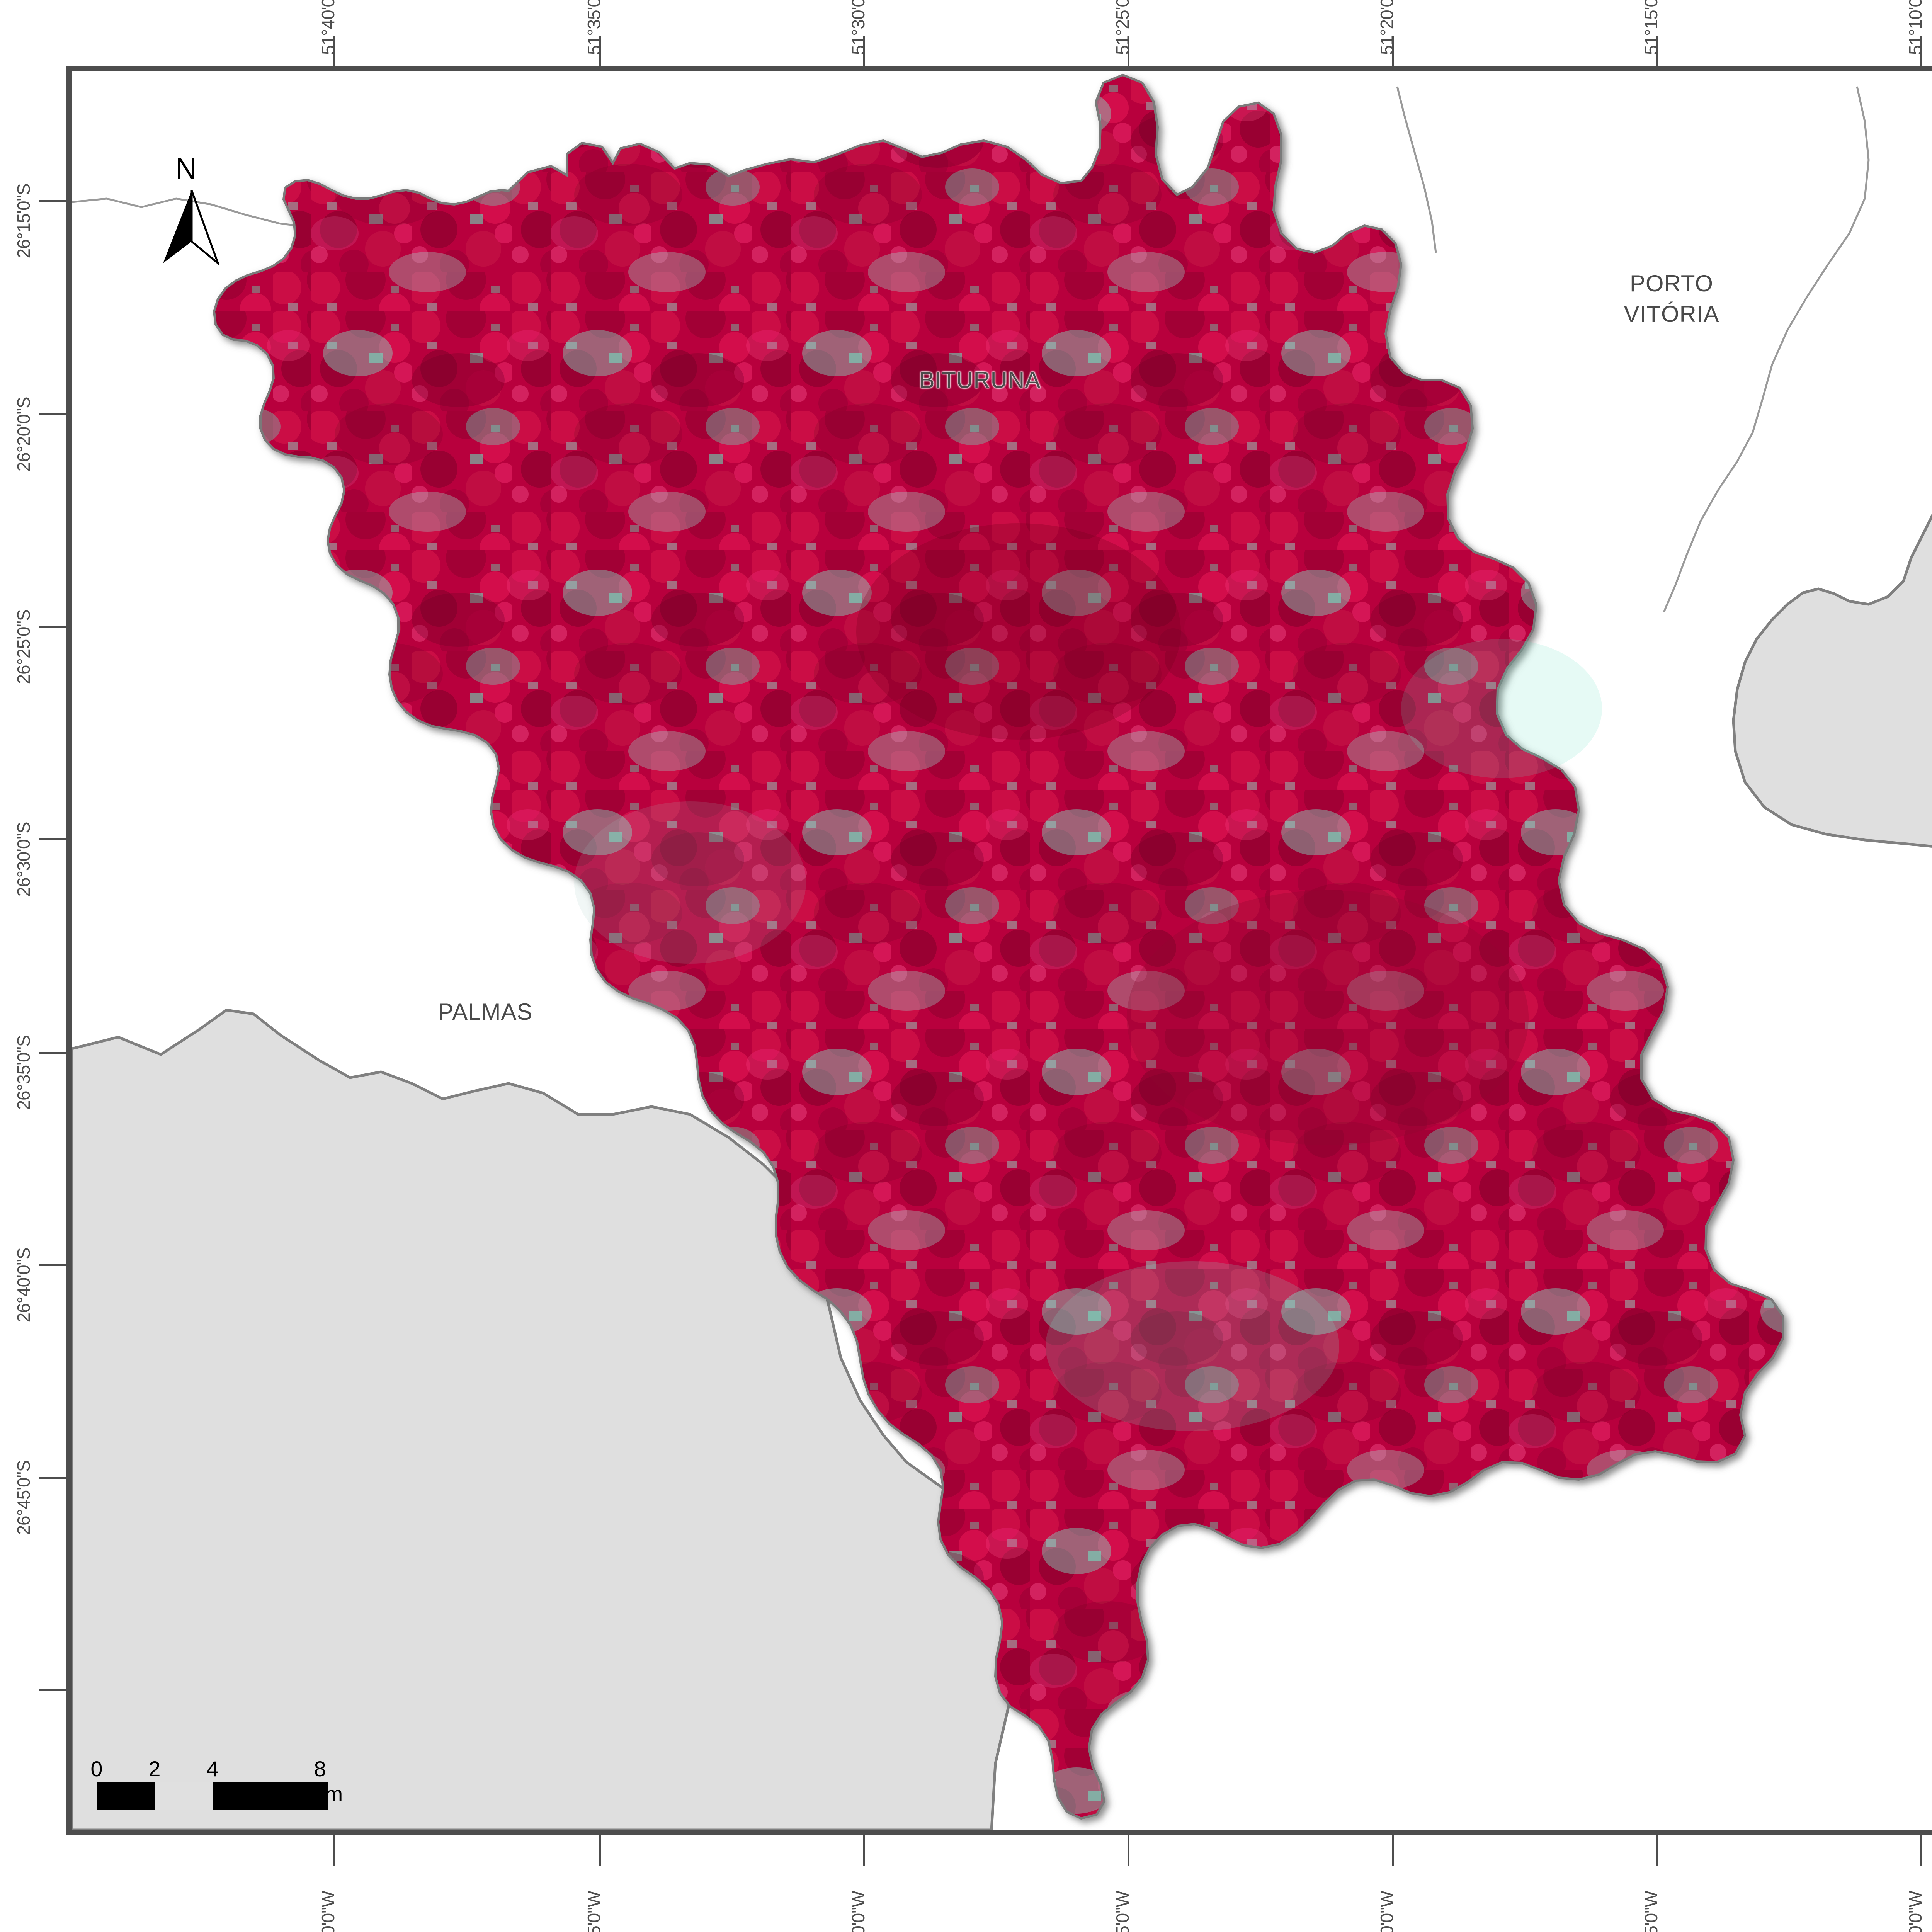  Describe the element at coordinates (1122, 27) in the screenshot. I see `lon-label-top: 51°25'0"W` at that location.